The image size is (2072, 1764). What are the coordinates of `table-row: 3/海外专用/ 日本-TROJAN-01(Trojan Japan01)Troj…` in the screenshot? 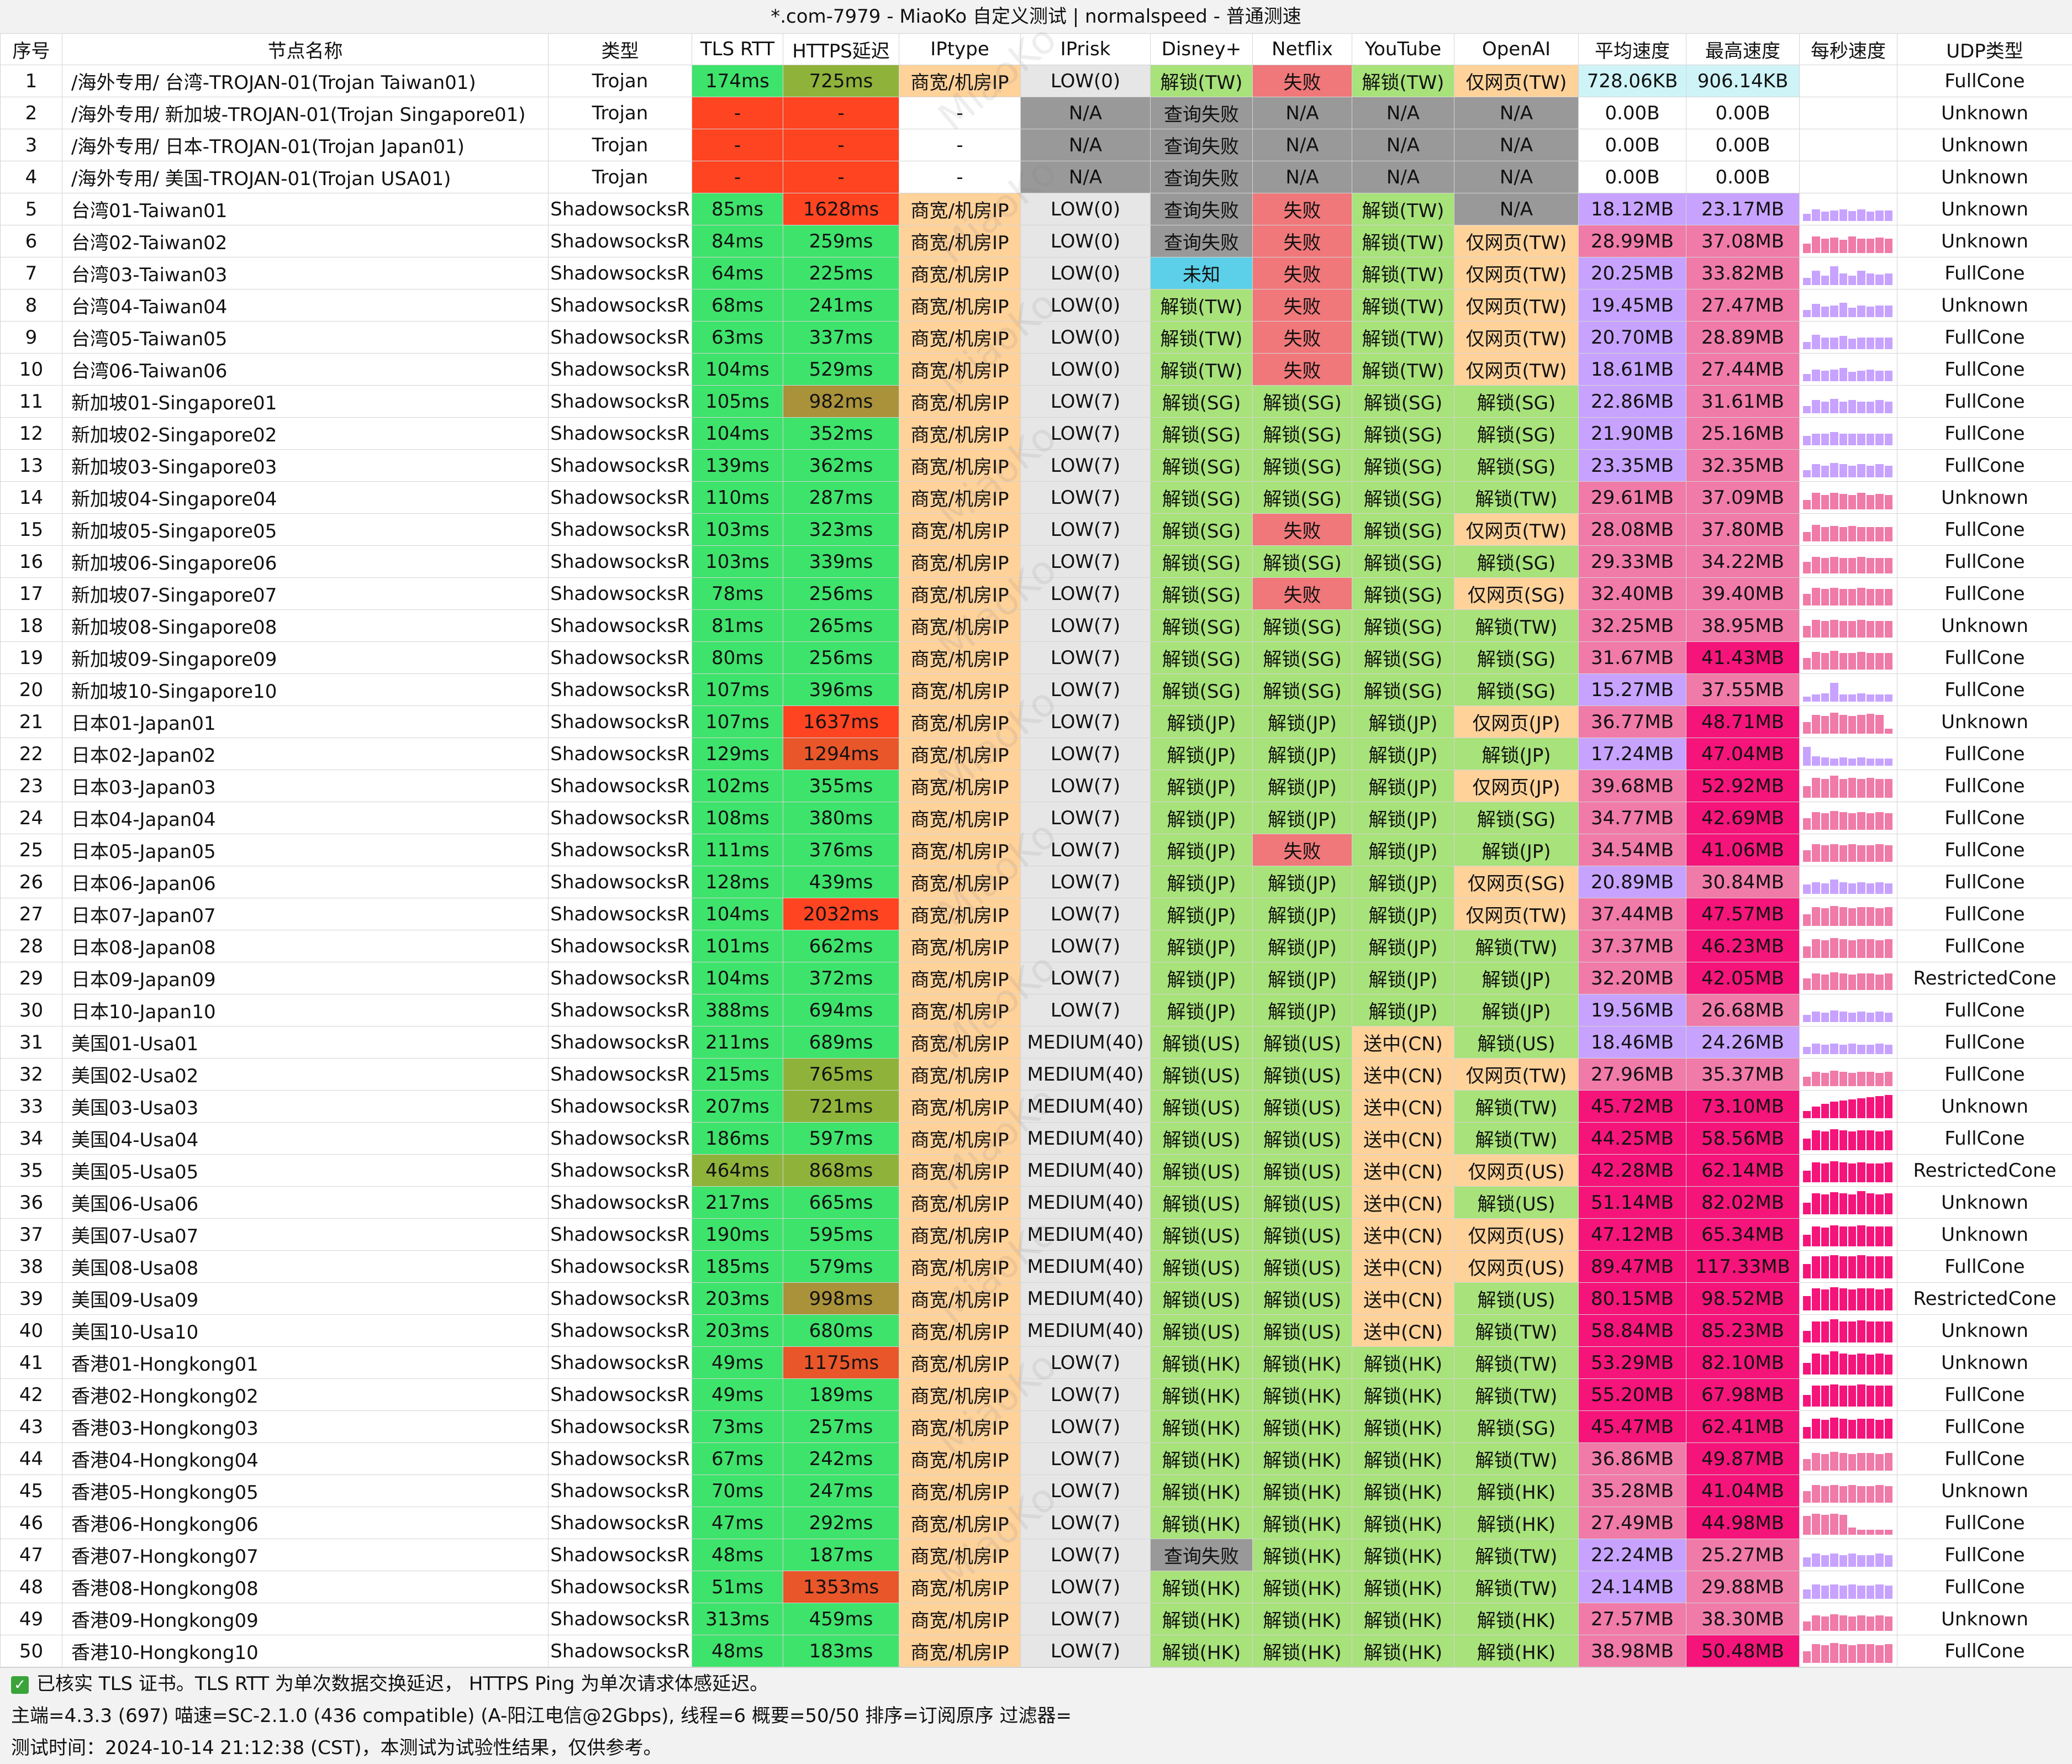 It's located at (1036, 145).